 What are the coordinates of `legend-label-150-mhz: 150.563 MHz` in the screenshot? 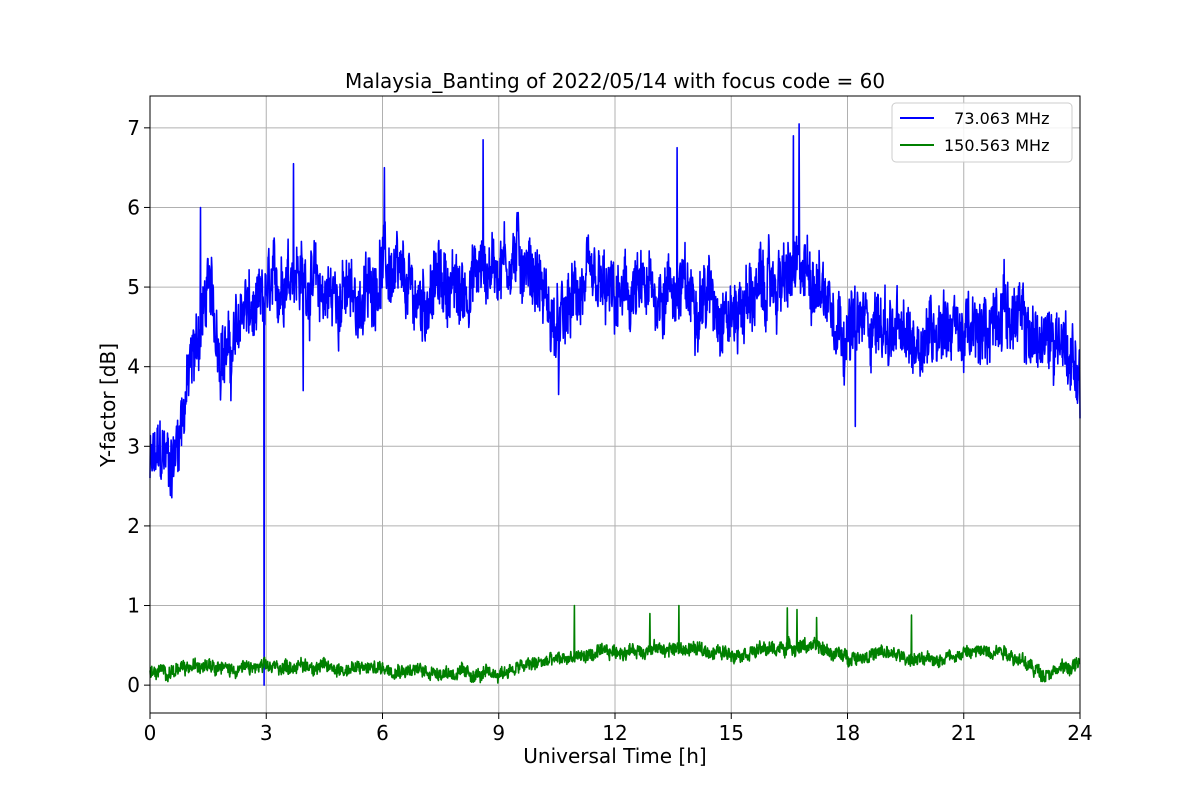 It's located at (996, 145).